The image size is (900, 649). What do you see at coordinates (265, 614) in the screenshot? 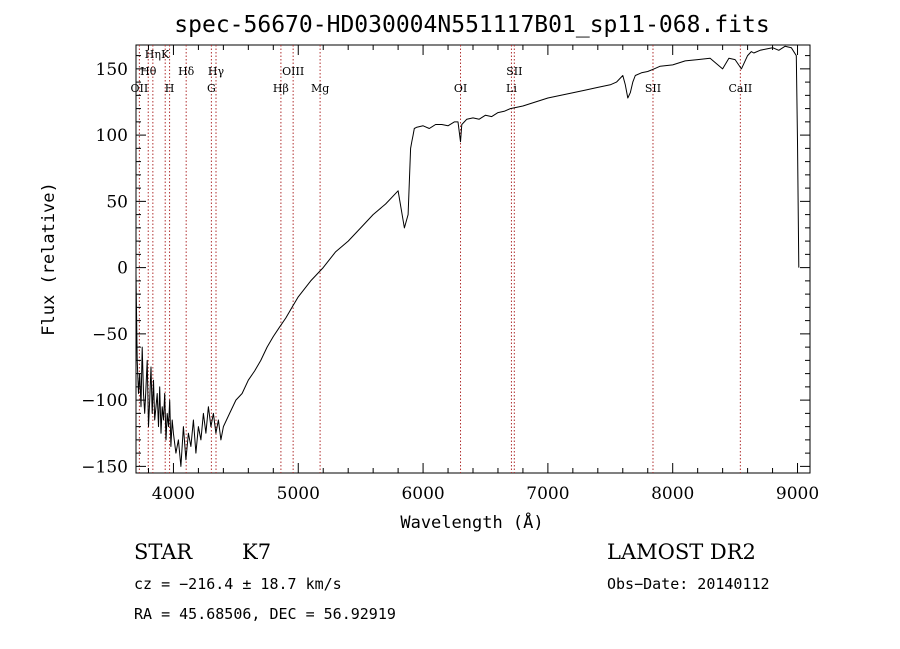
I see `coordinates: RA = 45.68506, DEC = 56.92919` at bounding box center [265, 614].